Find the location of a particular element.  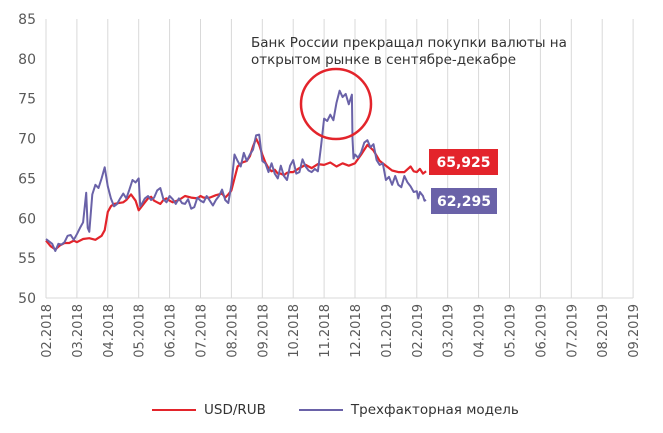

legend-item-model: Трехфакторная модель is located at coordinates (408, 410).